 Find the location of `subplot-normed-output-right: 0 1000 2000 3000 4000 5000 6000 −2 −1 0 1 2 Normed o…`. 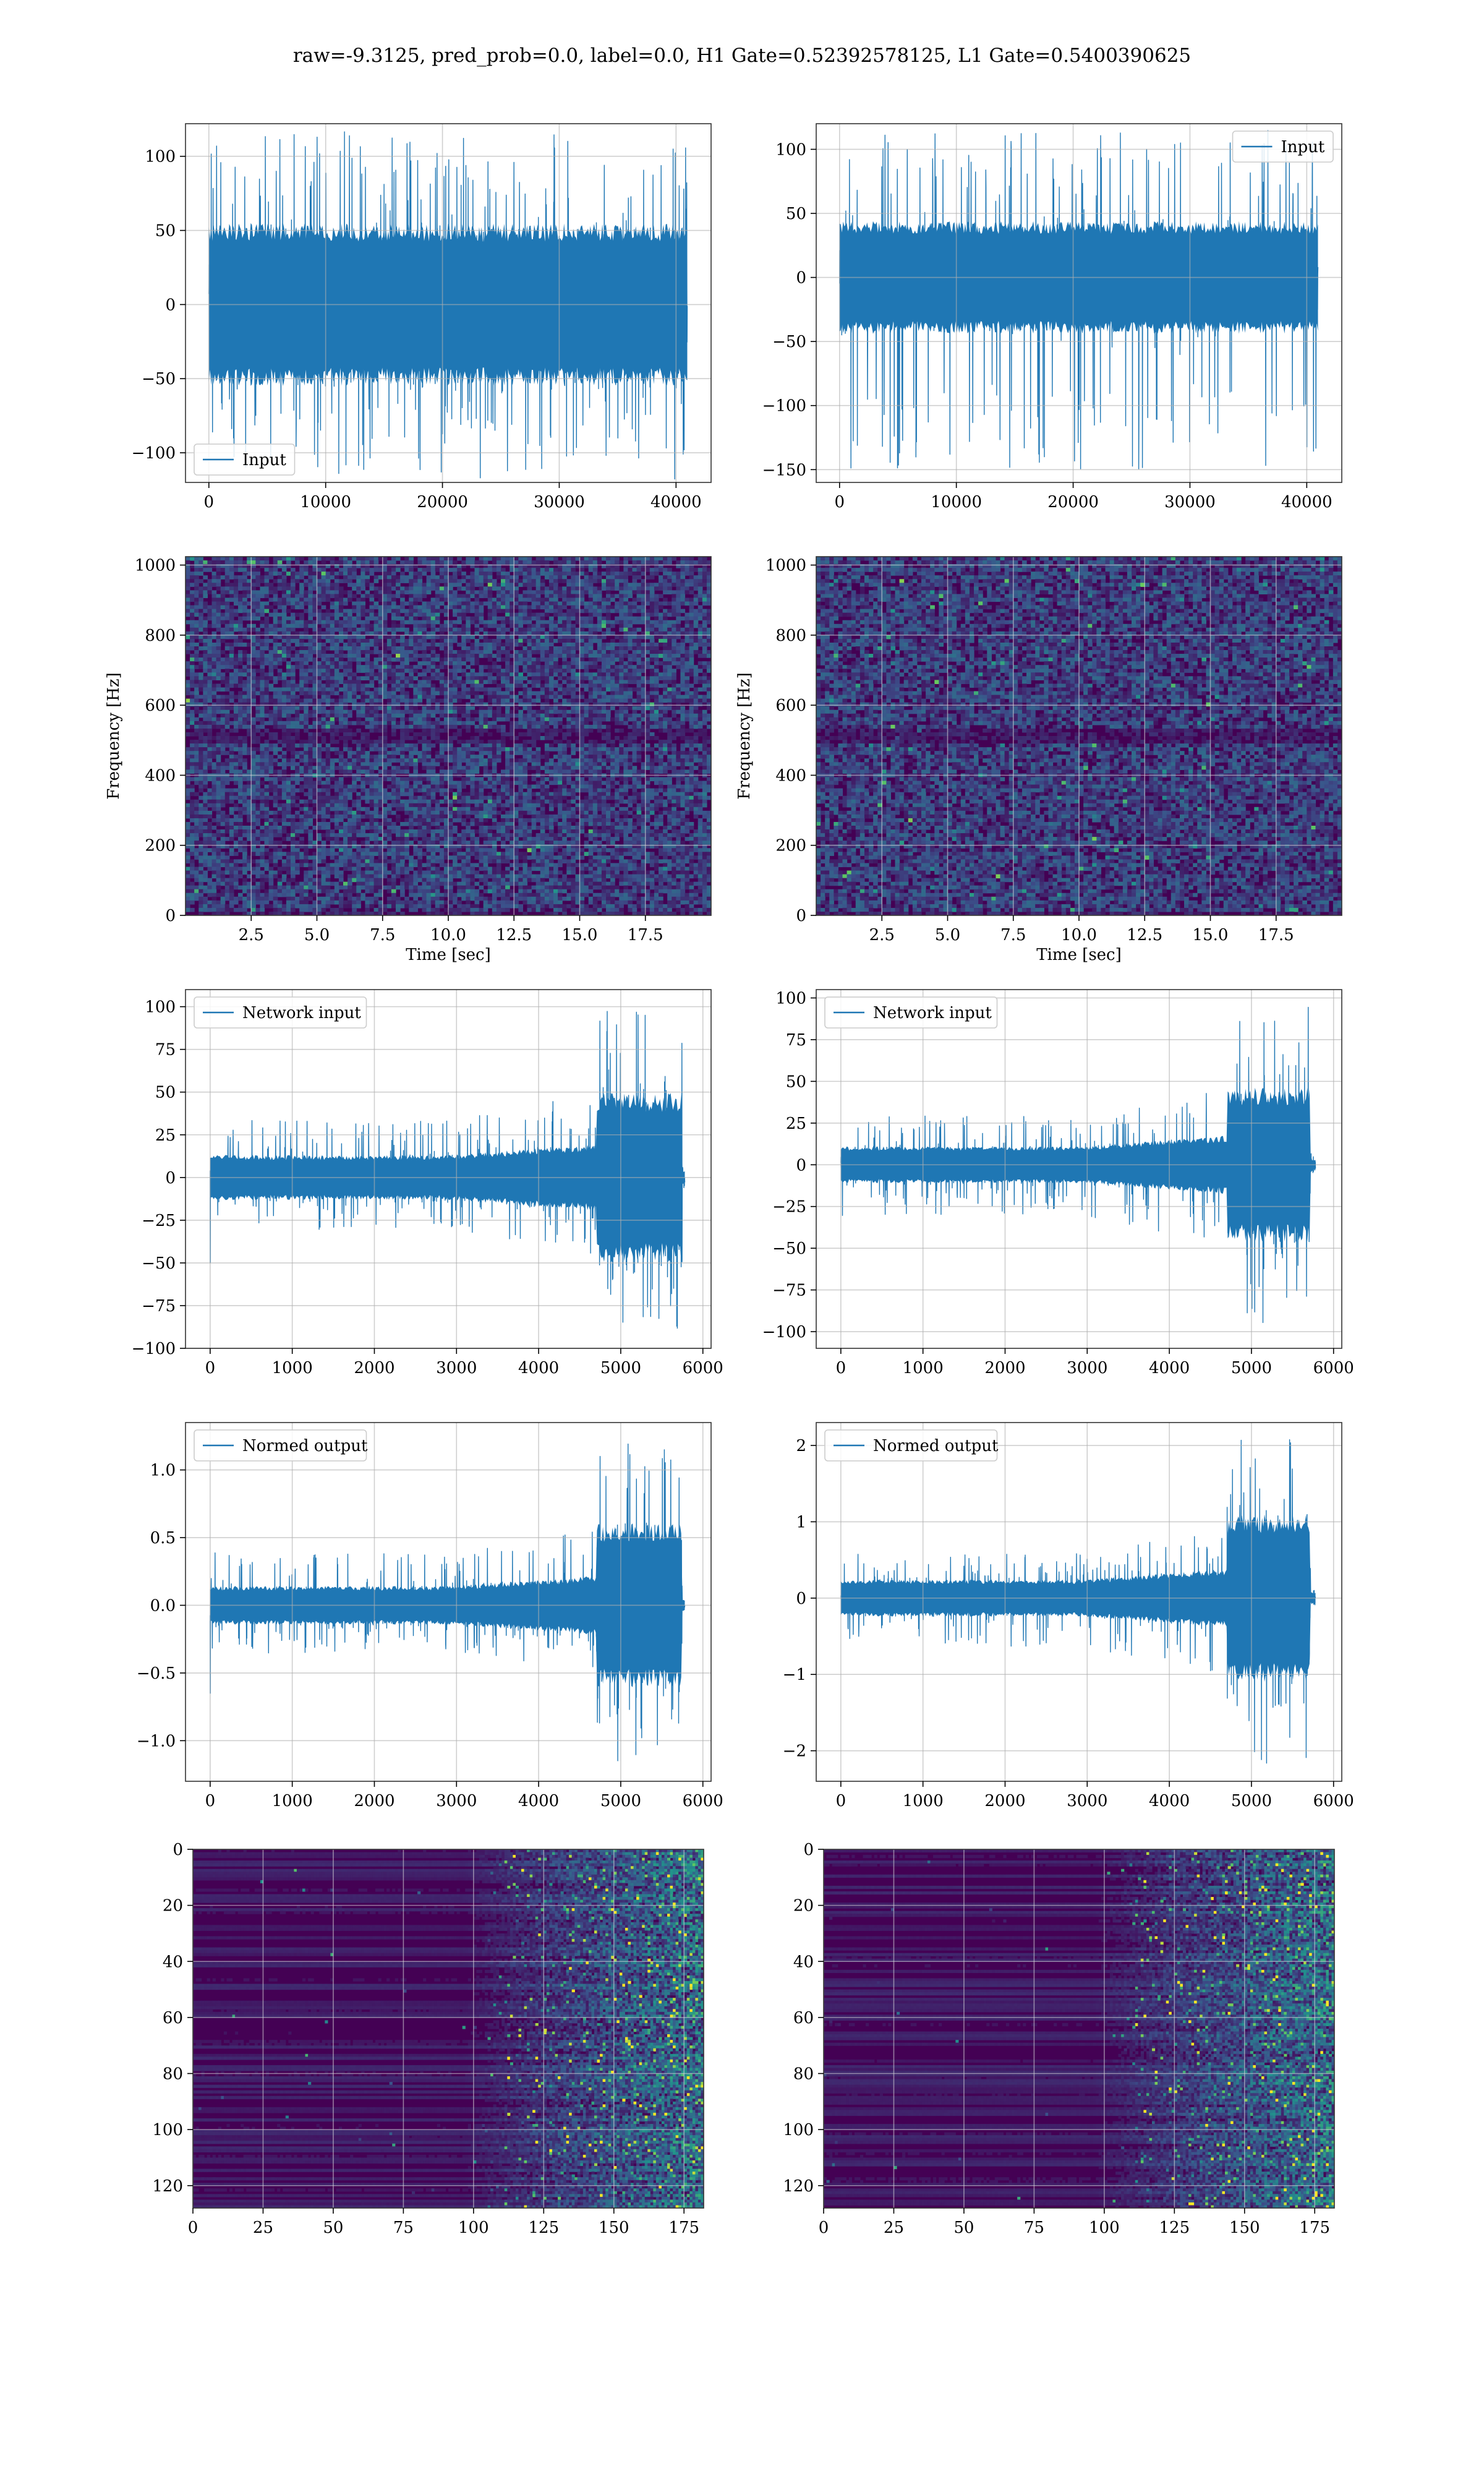

subplot-normed-output-right: 0 1000 2000 3000 4000 5000 6000 −2 −1 0 1 2 Normed o… is located at coordinates (1068, 1616).